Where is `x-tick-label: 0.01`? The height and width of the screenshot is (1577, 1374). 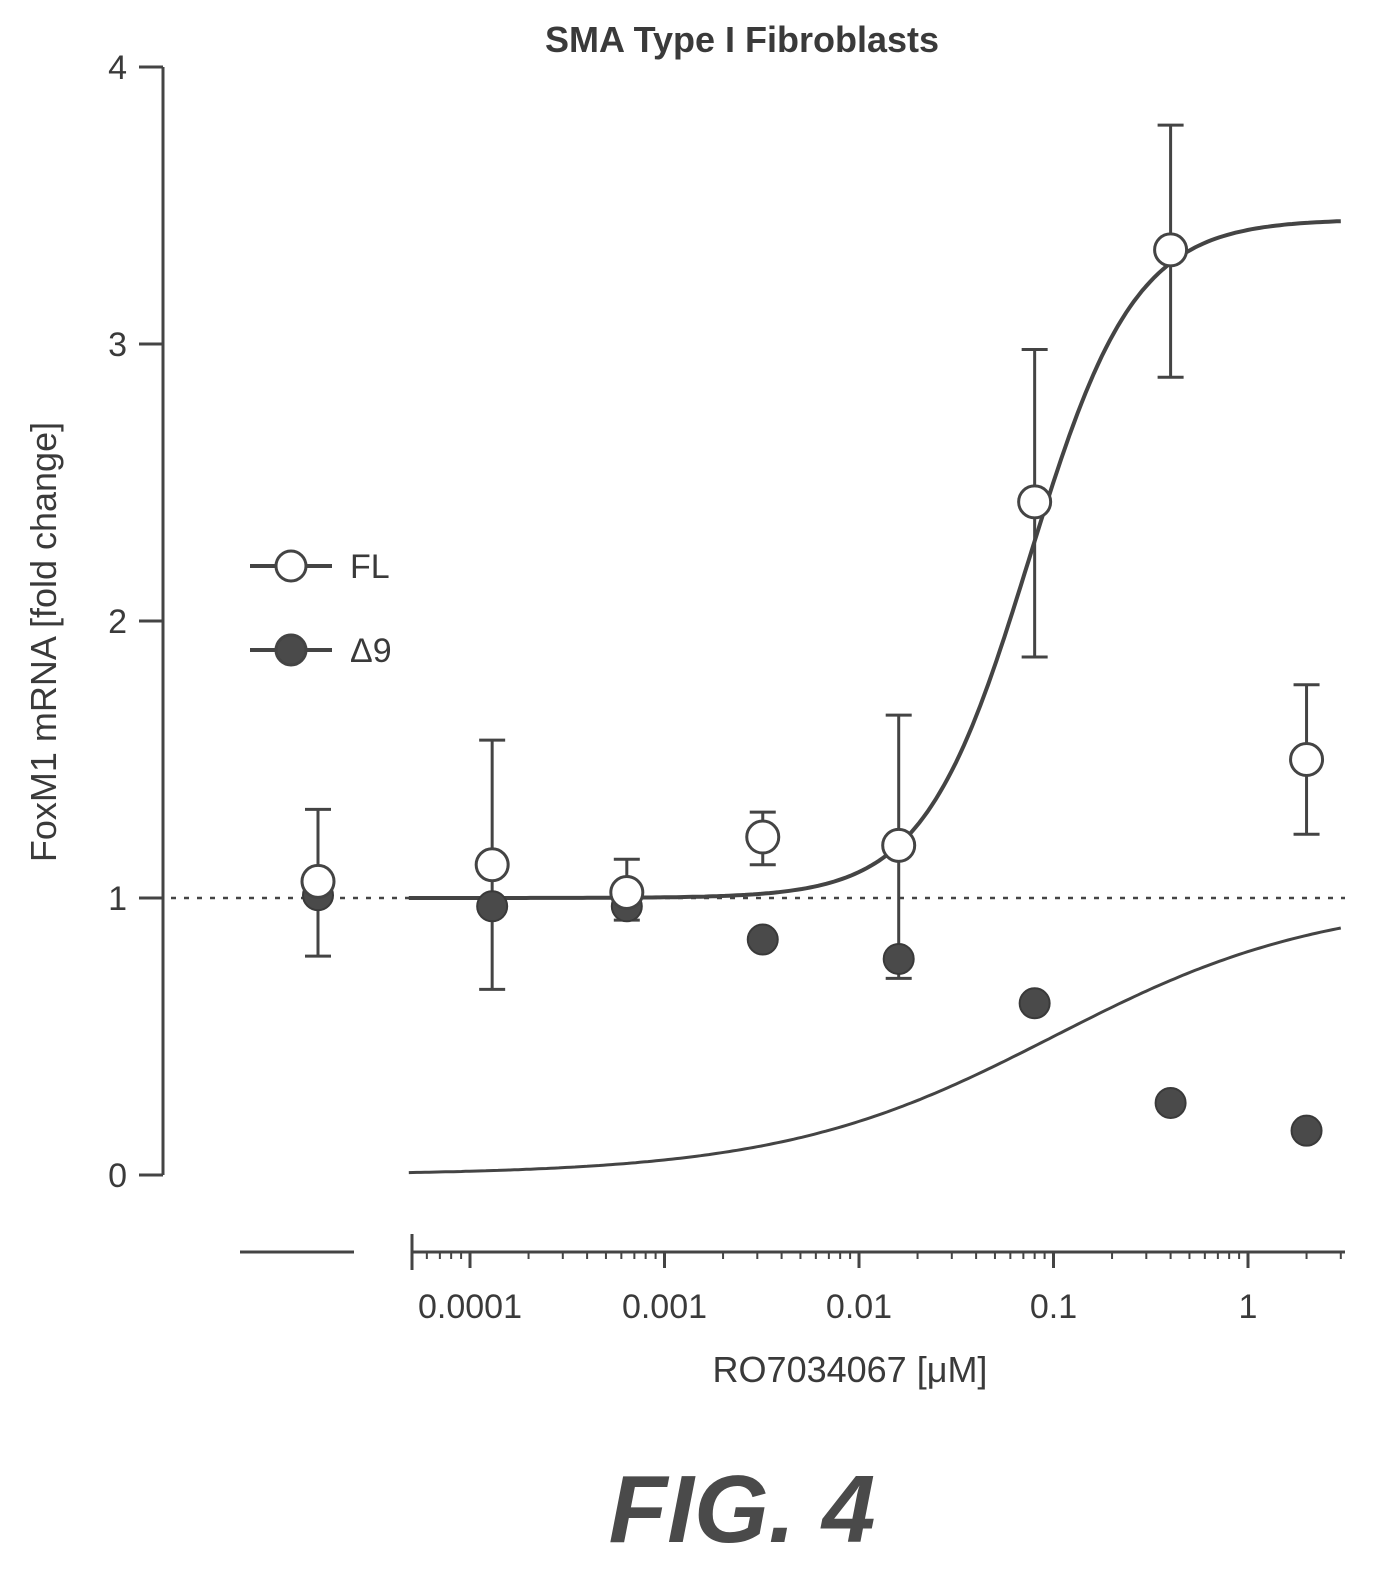 x-tick-label: 0.01 is located at coordinates (859, 1307).